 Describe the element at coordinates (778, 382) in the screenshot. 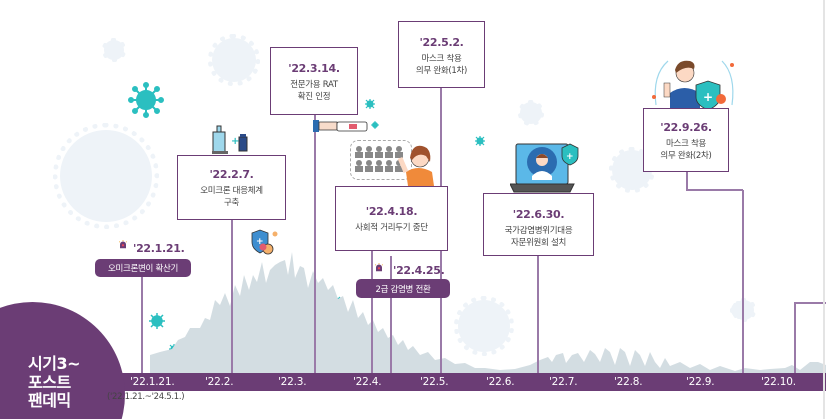

I see `axis-tick: '22.10.` at that location.